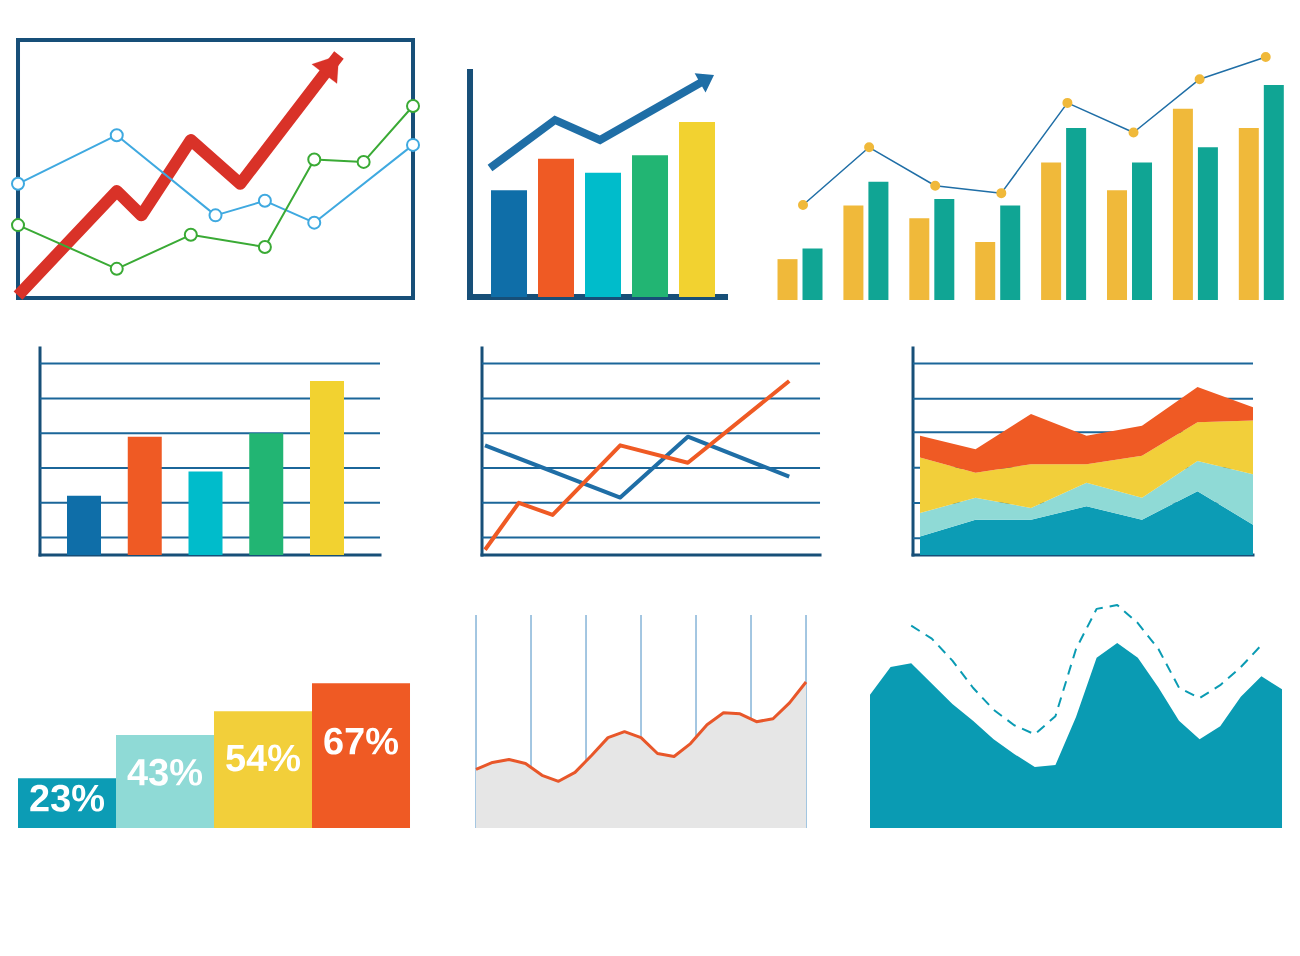 The height and width of the screenshot is (956, 1300). What do you see at coordinates (67, 798) in the screenshot?
I see `data-label: 23%` at bounding box center [67, 798].